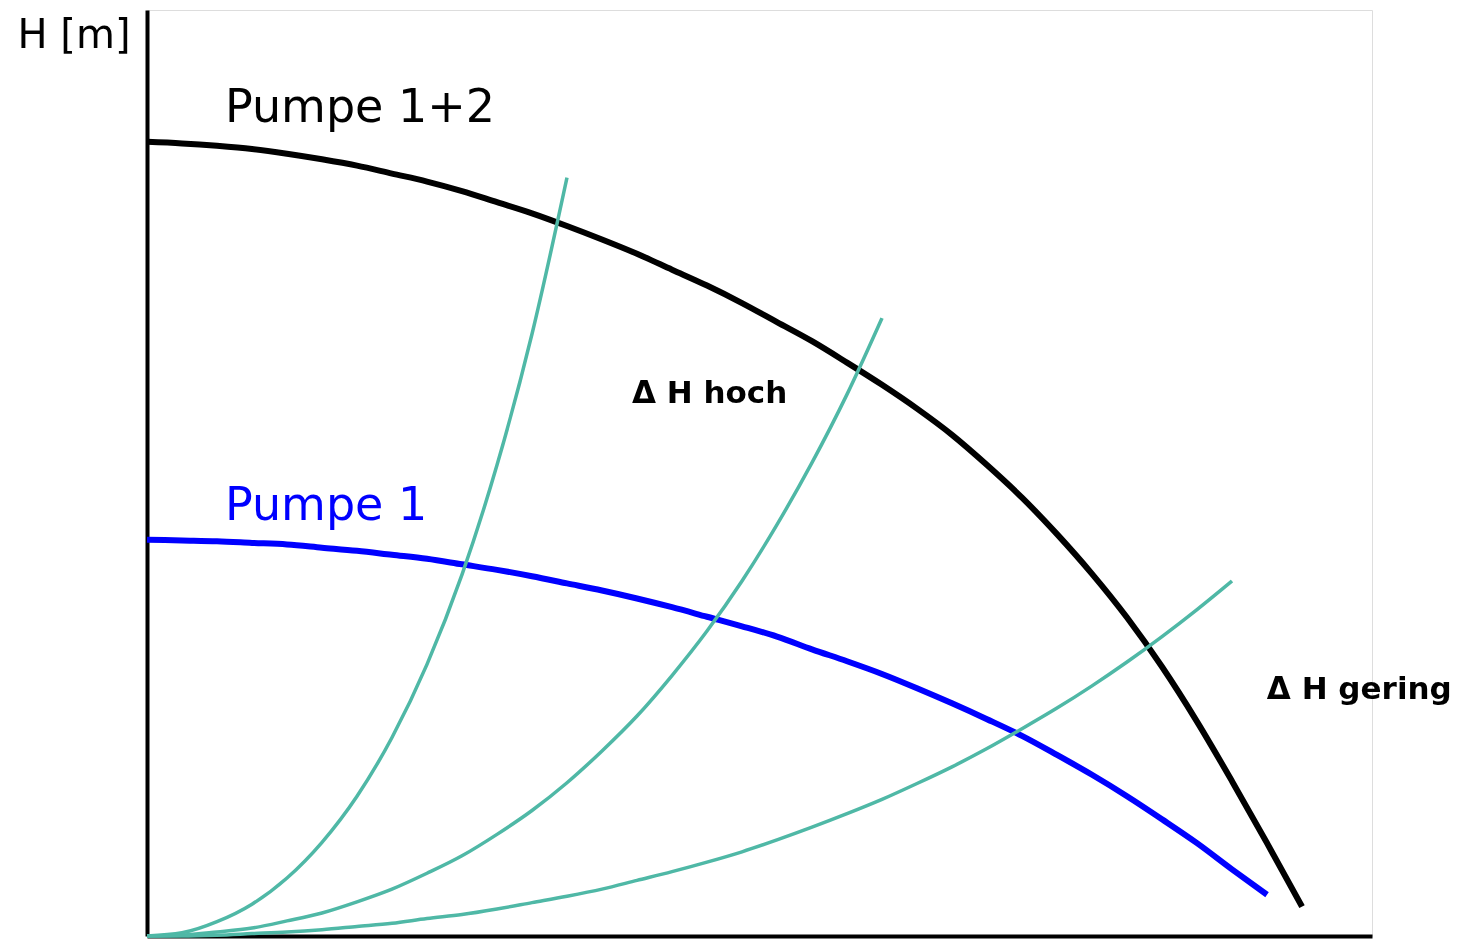 This screenshot has height=945, width=1474. Describe the element at coordinates (74, 33) in the screenshot. I see `y-axis-title: H [m]` at that location.